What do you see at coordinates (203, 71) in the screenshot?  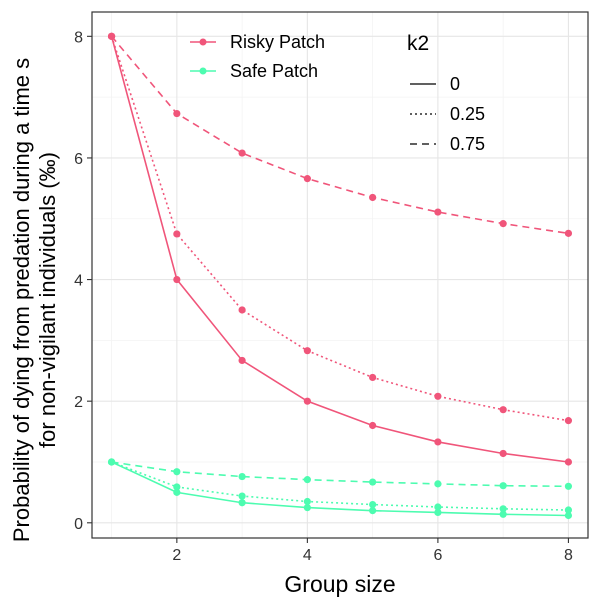 I see `legend-safe-point` at bounding box center [203, 71].